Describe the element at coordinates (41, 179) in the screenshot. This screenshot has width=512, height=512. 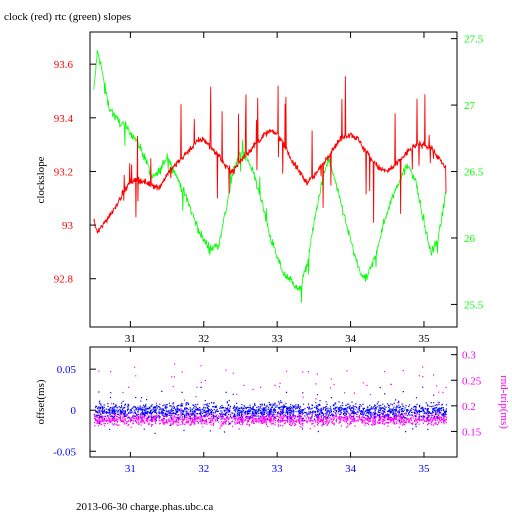
I see `top-y-axis-label: clockslope` at that location.